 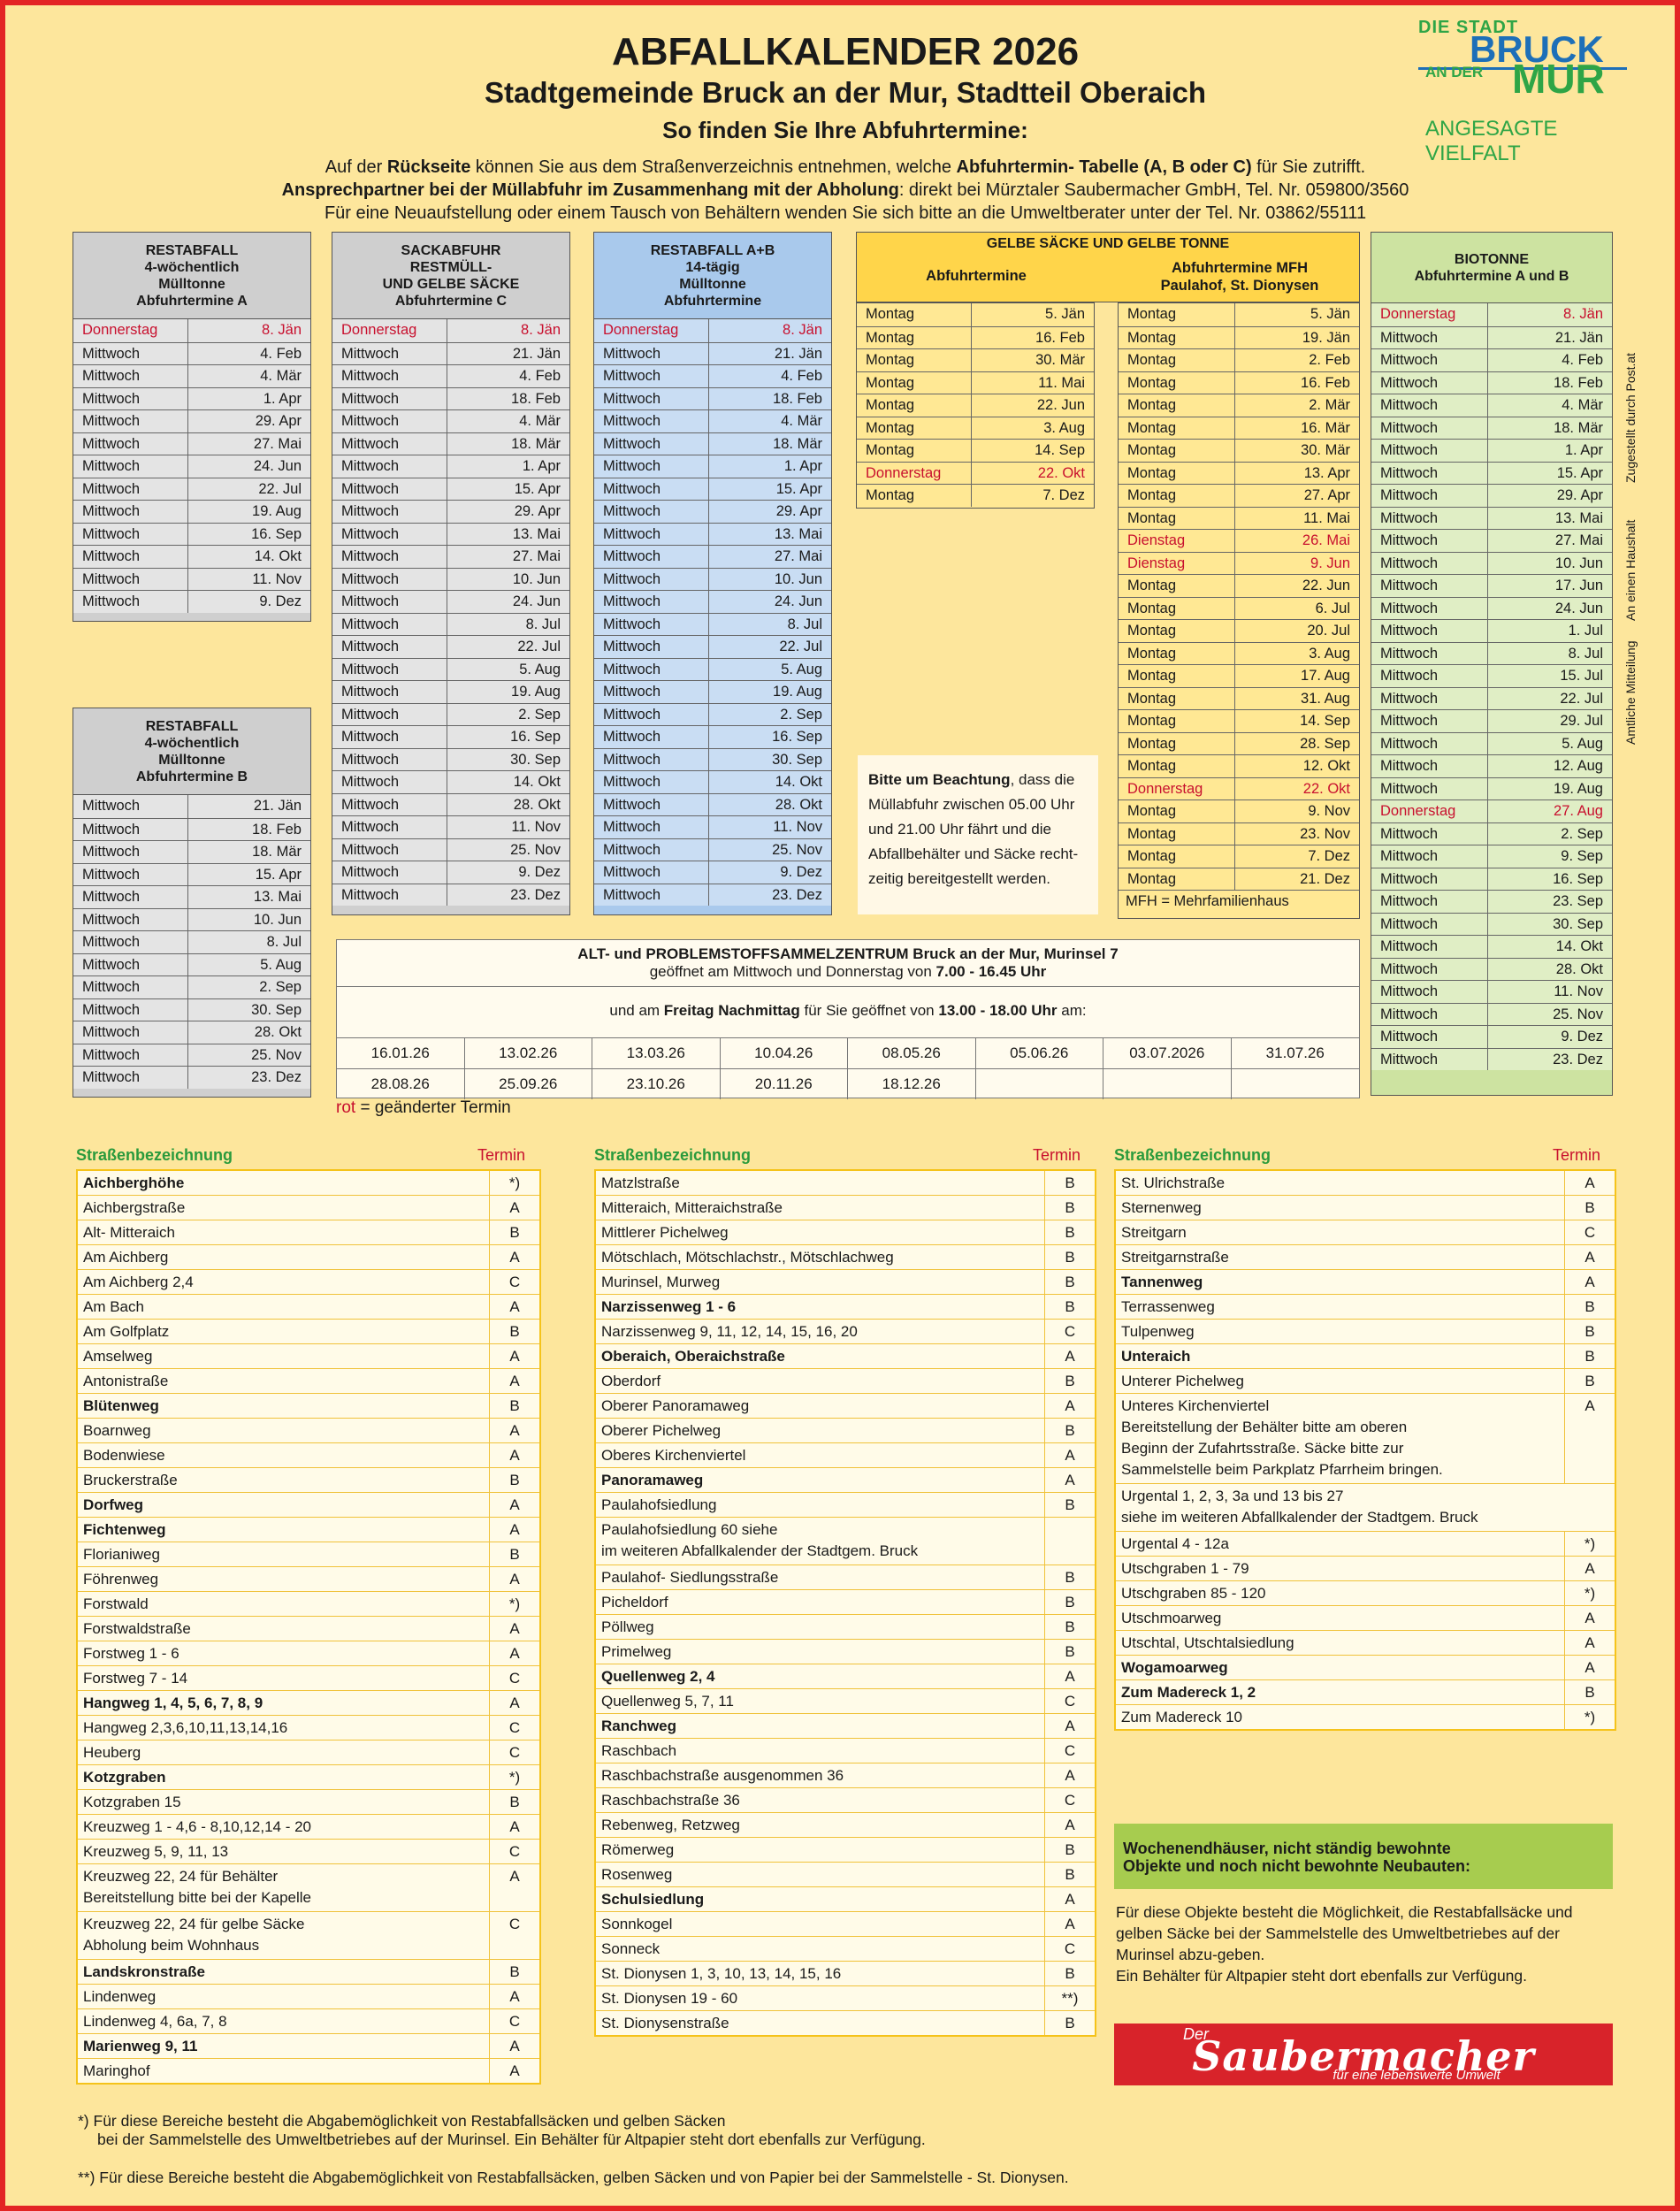 What do you see at coordinates (308, 1653) in the screenshot?
I see `street-row: Forstweg 1 - 6 A` at bounding box center [308, 1653].